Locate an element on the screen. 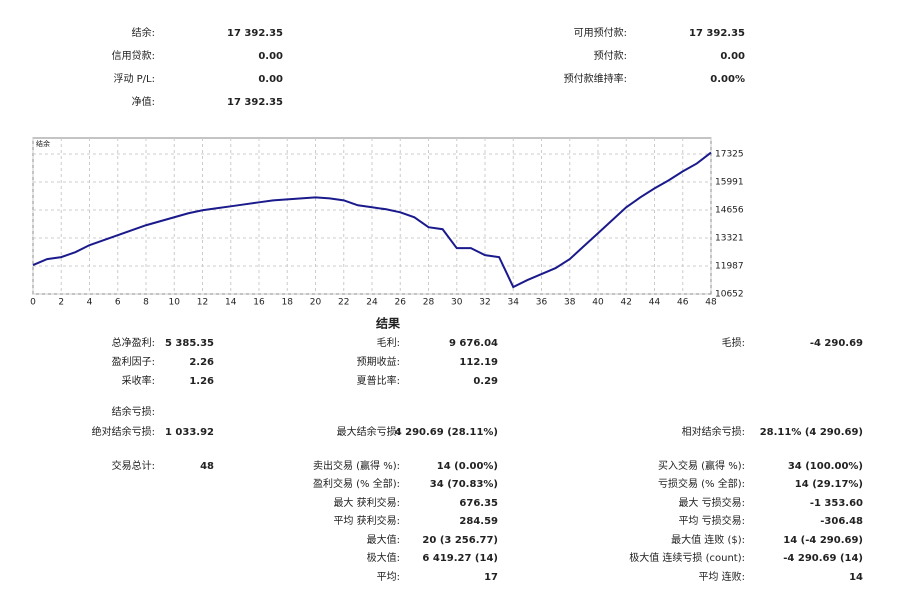 The height and width of the screenshot is (600, 906). result-label: 最大 亏损交易: is located at coordinates (711, 502).